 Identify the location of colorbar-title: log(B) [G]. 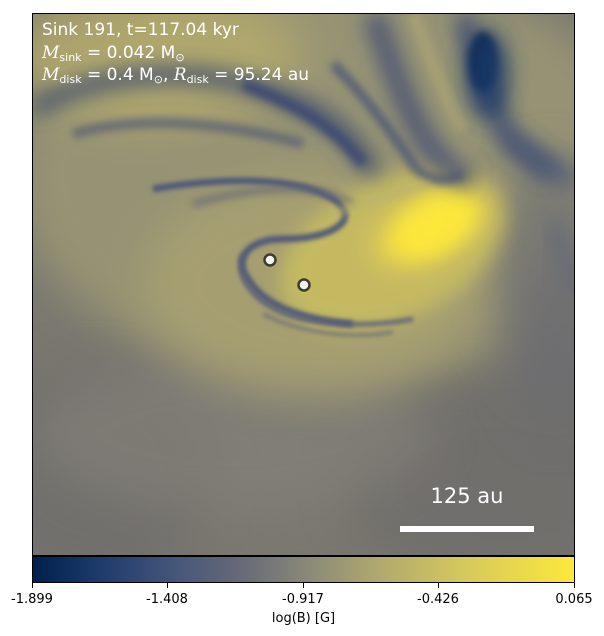
(303, 618).